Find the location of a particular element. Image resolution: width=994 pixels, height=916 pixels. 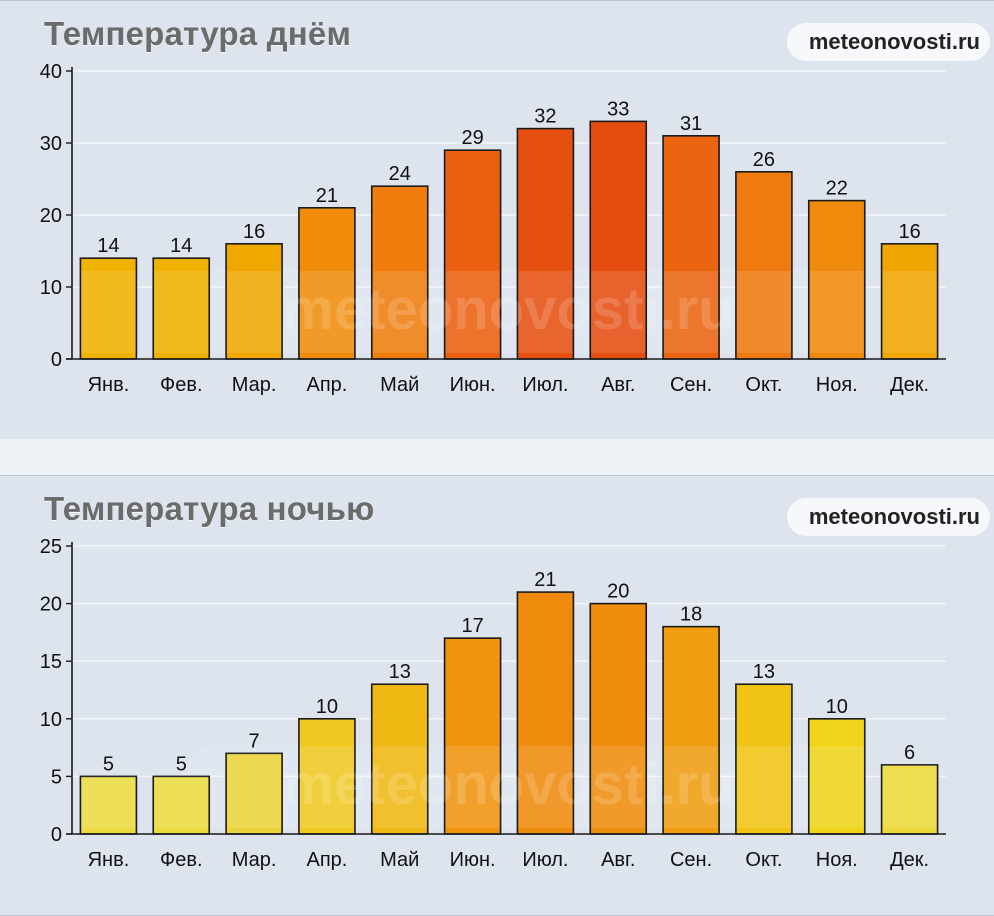

x-tick-label: Окт. is located at coordinates (763, 860).